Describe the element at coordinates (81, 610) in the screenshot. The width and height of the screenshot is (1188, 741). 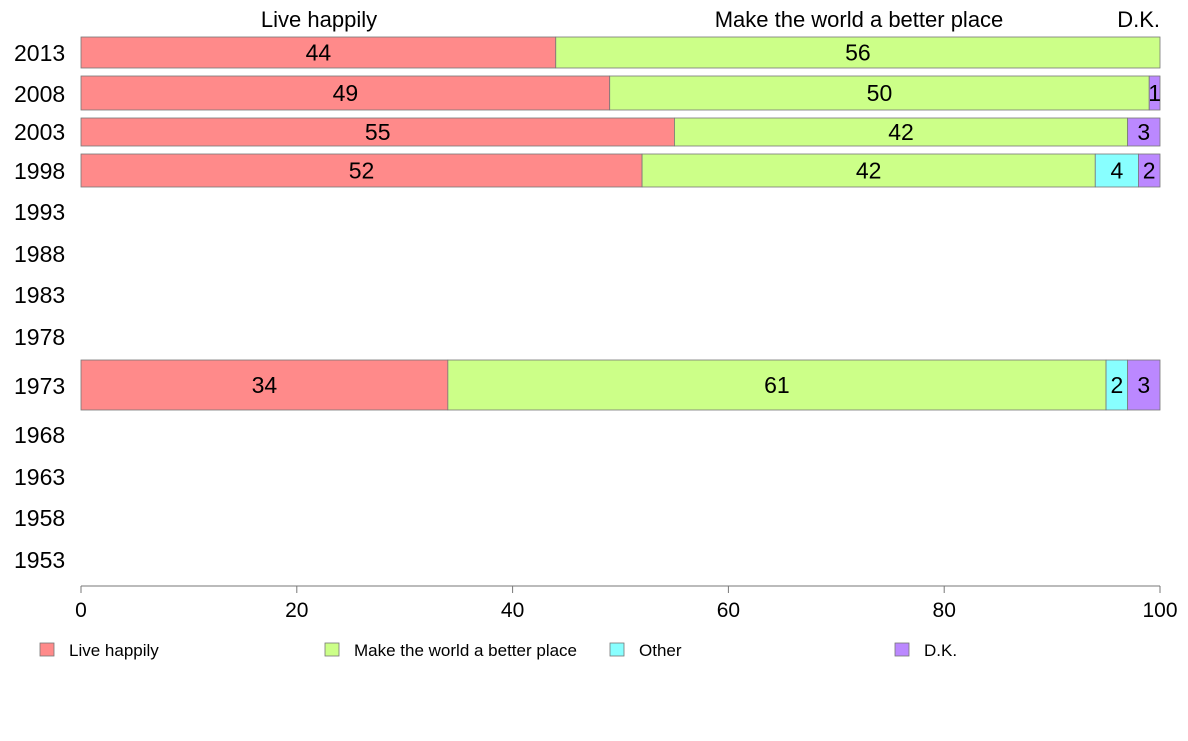
I see `x-tick-label-0: 0` at that location.